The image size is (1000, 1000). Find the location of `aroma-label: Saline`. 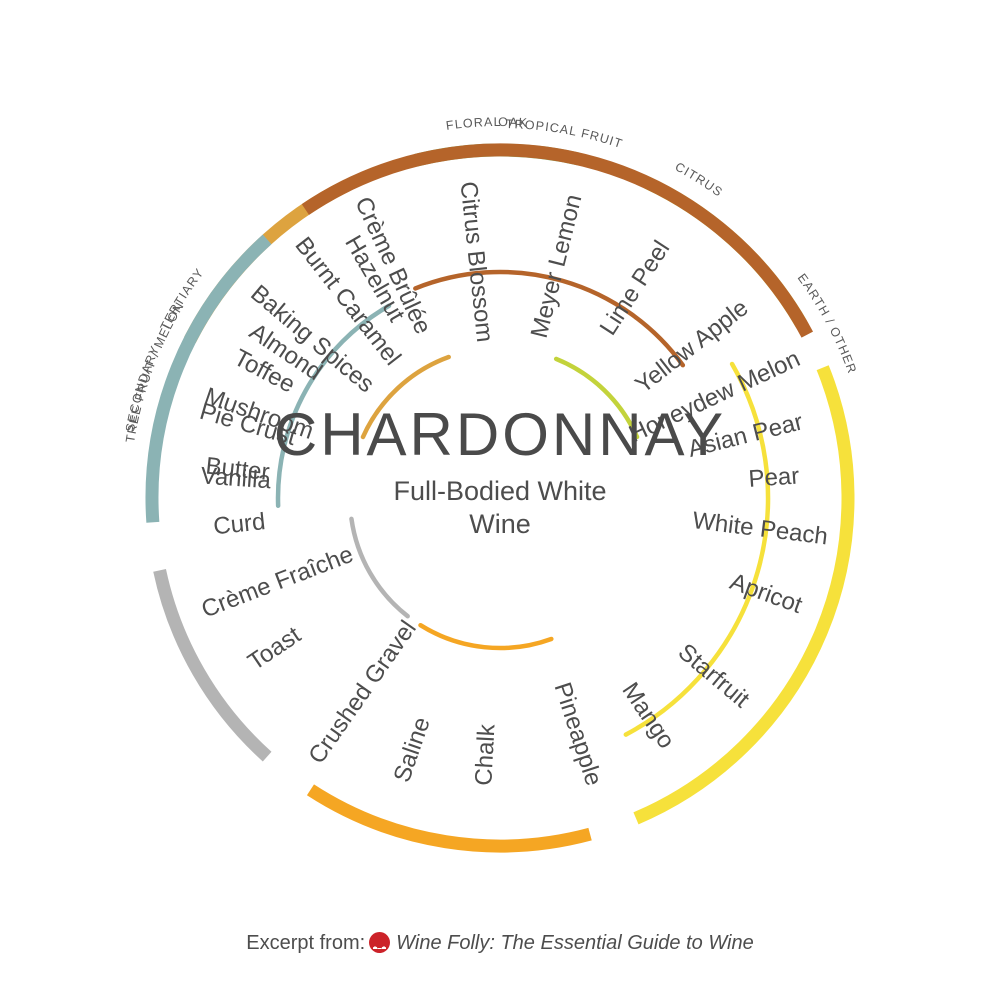

aroma-label: Saline is located at coordinates (411, 750).